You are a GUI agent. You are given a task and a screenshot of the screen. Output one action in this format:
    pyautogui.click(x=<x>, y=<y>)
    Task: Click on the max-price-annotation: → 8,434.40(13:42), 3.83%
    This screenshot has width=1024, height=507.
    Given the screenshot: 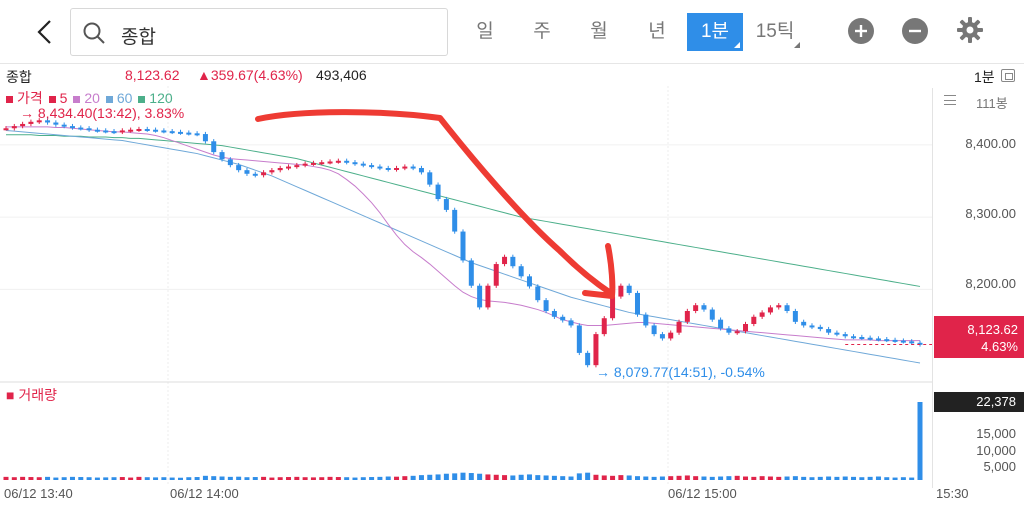 What is the action you would take?
    pyautogui.click(x=102, y=113)
    